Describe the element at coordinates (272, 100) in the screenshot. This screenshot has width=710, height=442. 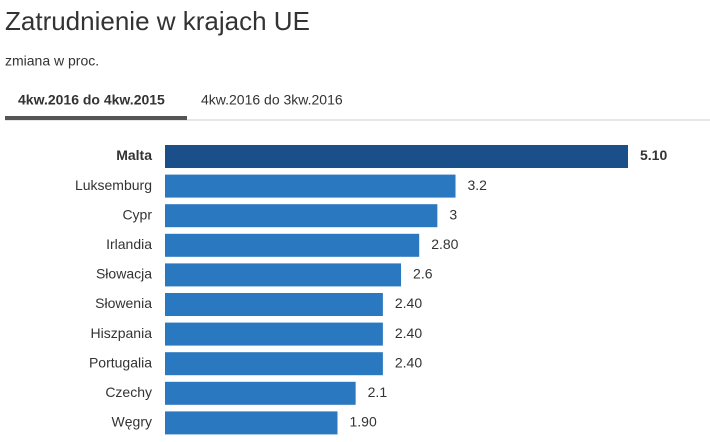
I see `tab: 4kw.2016 do 3kw.2016` at that location.